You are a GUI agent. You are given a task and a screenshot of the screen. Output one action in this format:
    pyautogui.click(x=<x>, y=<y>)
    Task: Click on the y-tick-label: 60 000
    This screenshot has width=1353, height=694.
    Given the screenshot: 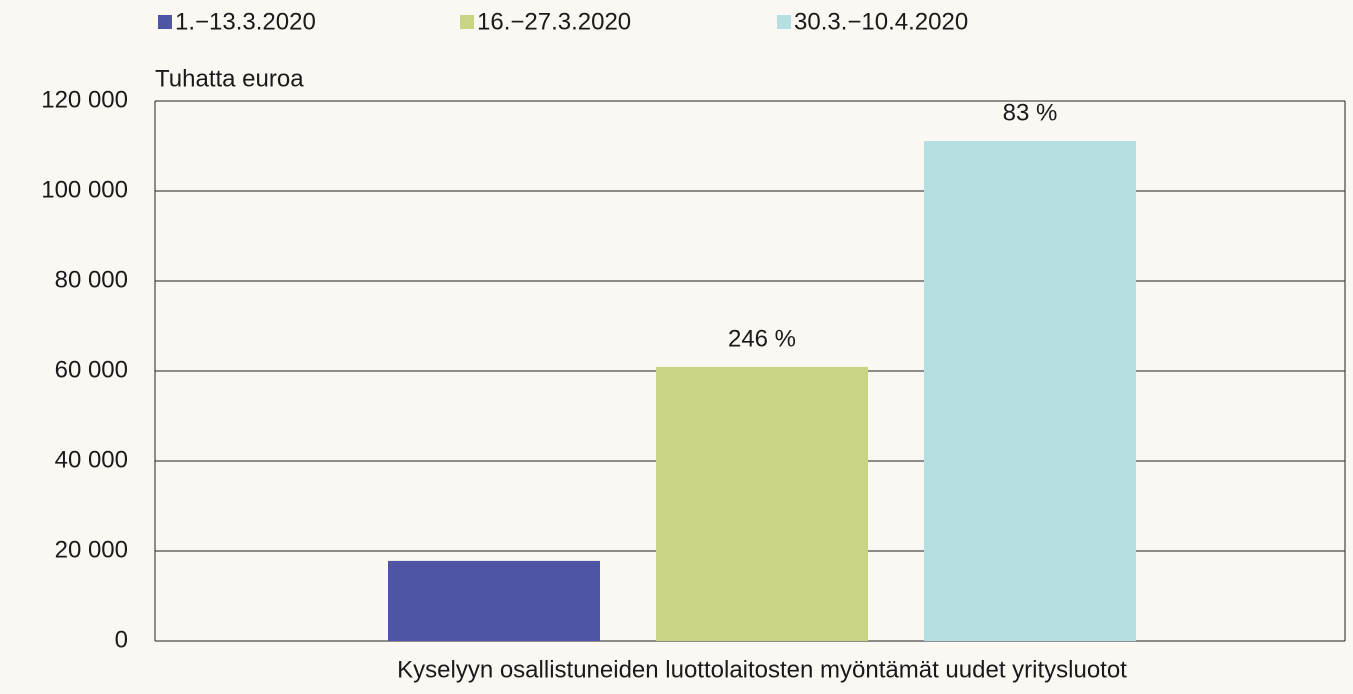 What is the action you would take?
    pyautogui.click(x=91, y=369)
    